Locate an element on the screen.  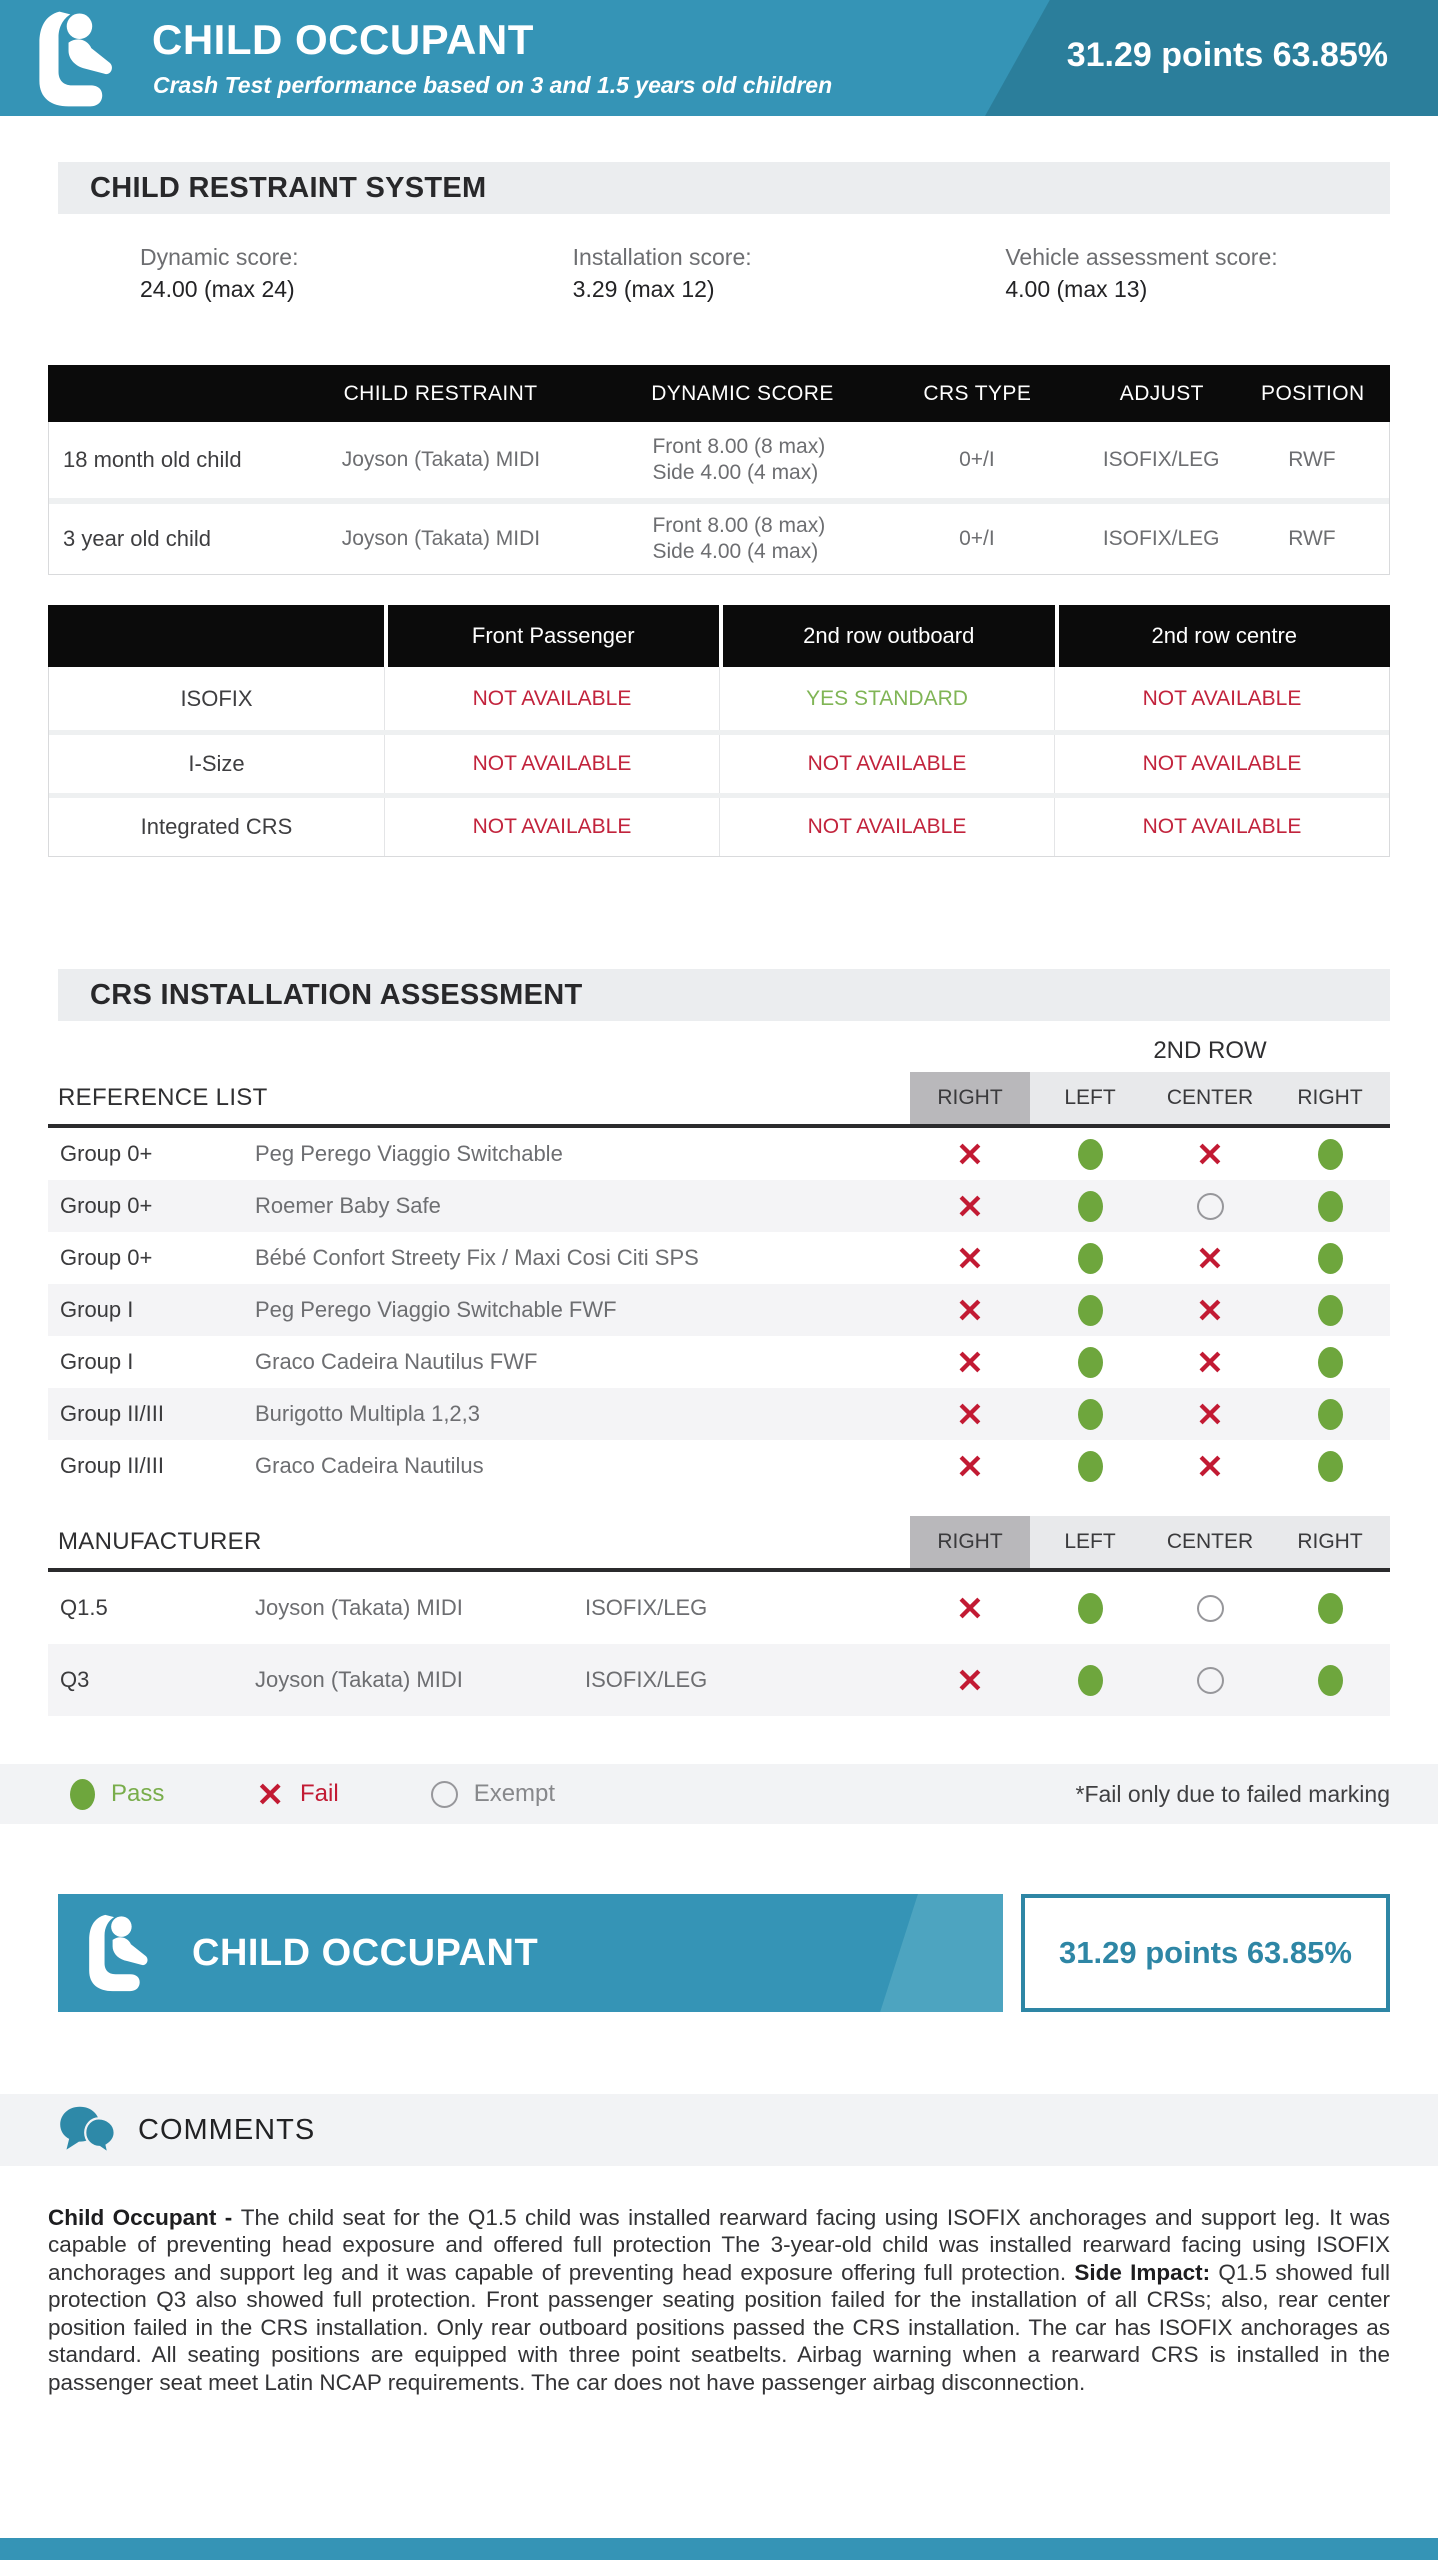
column-right-front: RIGHT is located at coordinates (970, 1542).